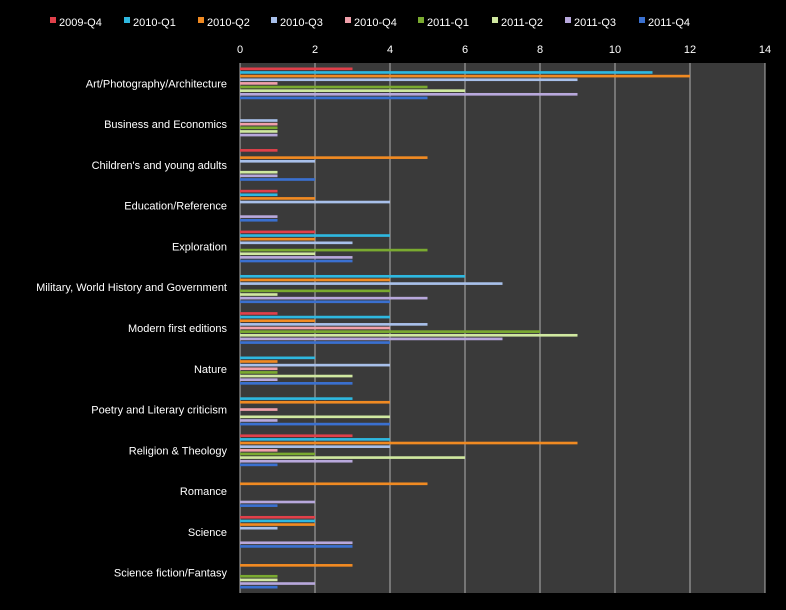  I want to click on legend-item: 2010-Q3, so click(297, 23).